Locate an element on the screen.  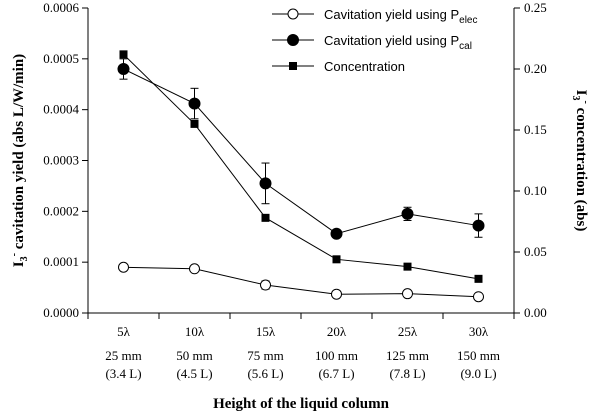
category-label: (4.5 L) is located at coordinates (194, 373).